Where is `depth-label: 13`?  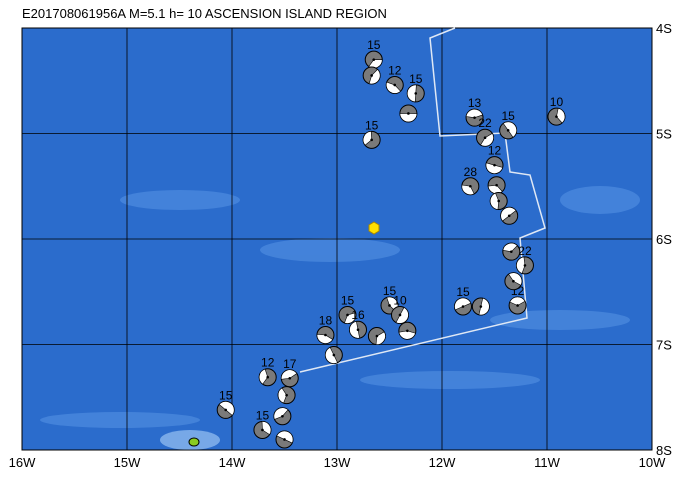
depth-label: 13 is located at coordinates (475, 103).